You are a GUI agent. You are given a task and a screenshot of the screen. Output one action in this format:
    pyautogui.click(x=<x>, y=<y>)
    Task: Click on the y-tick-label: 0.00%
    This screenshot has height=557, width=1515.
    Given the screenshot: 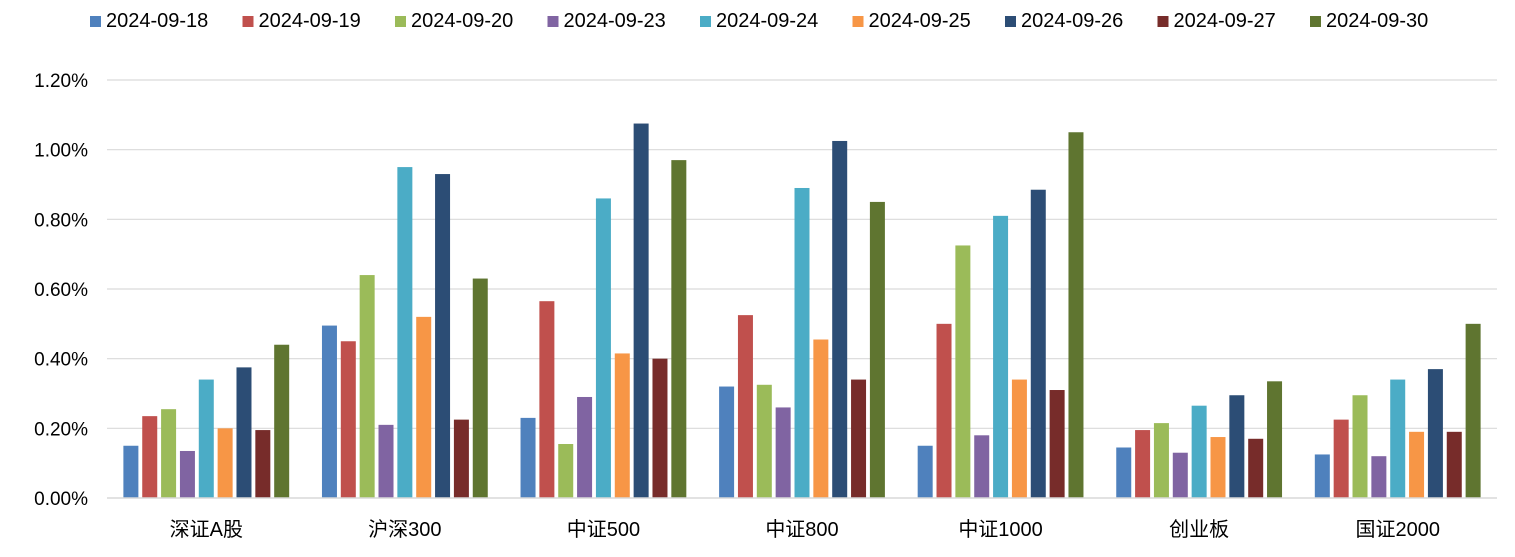 What is the action you would take?
    pyautogui.click(x=61, y=499)
    